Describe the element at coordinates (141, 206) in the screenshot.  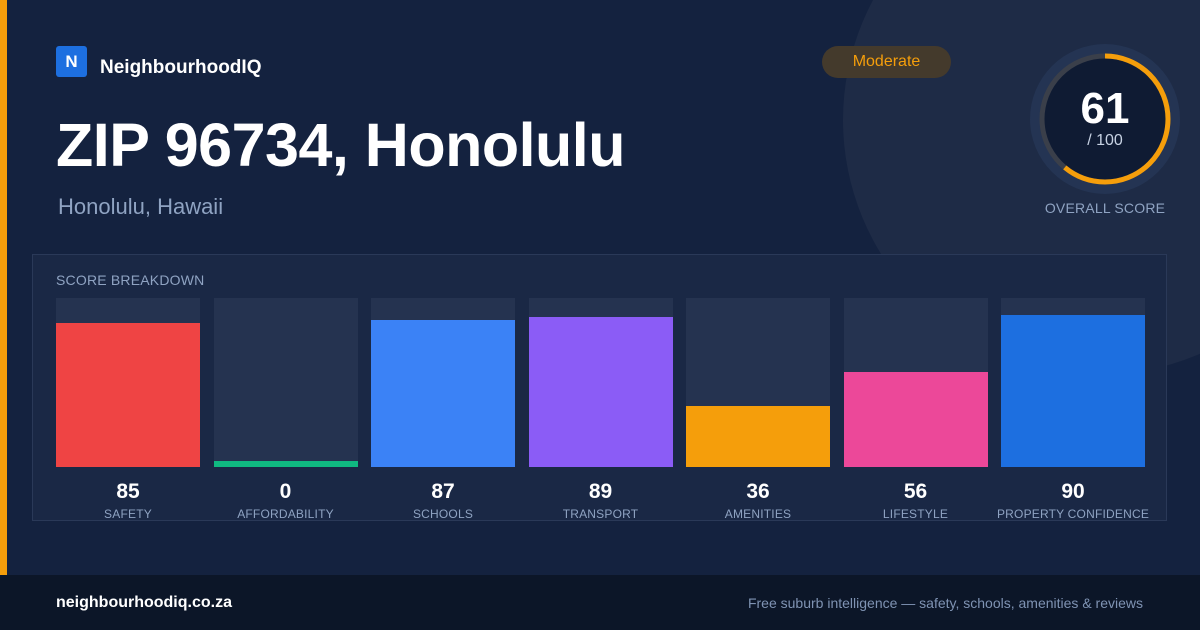
I see `location-subtitle: Honolulu, Hawaii` at that location.